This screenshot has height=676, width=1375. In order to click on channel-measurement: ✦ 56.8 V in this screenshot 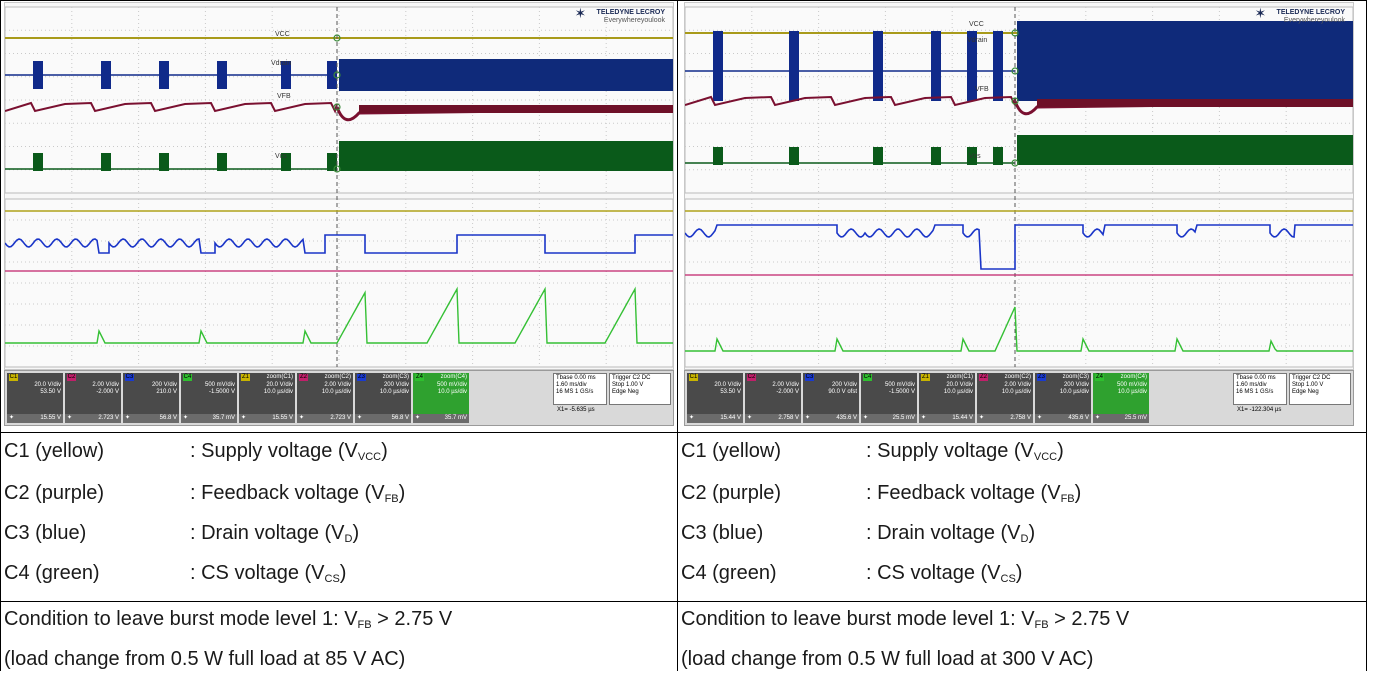, I will do `click(383, 418)`.